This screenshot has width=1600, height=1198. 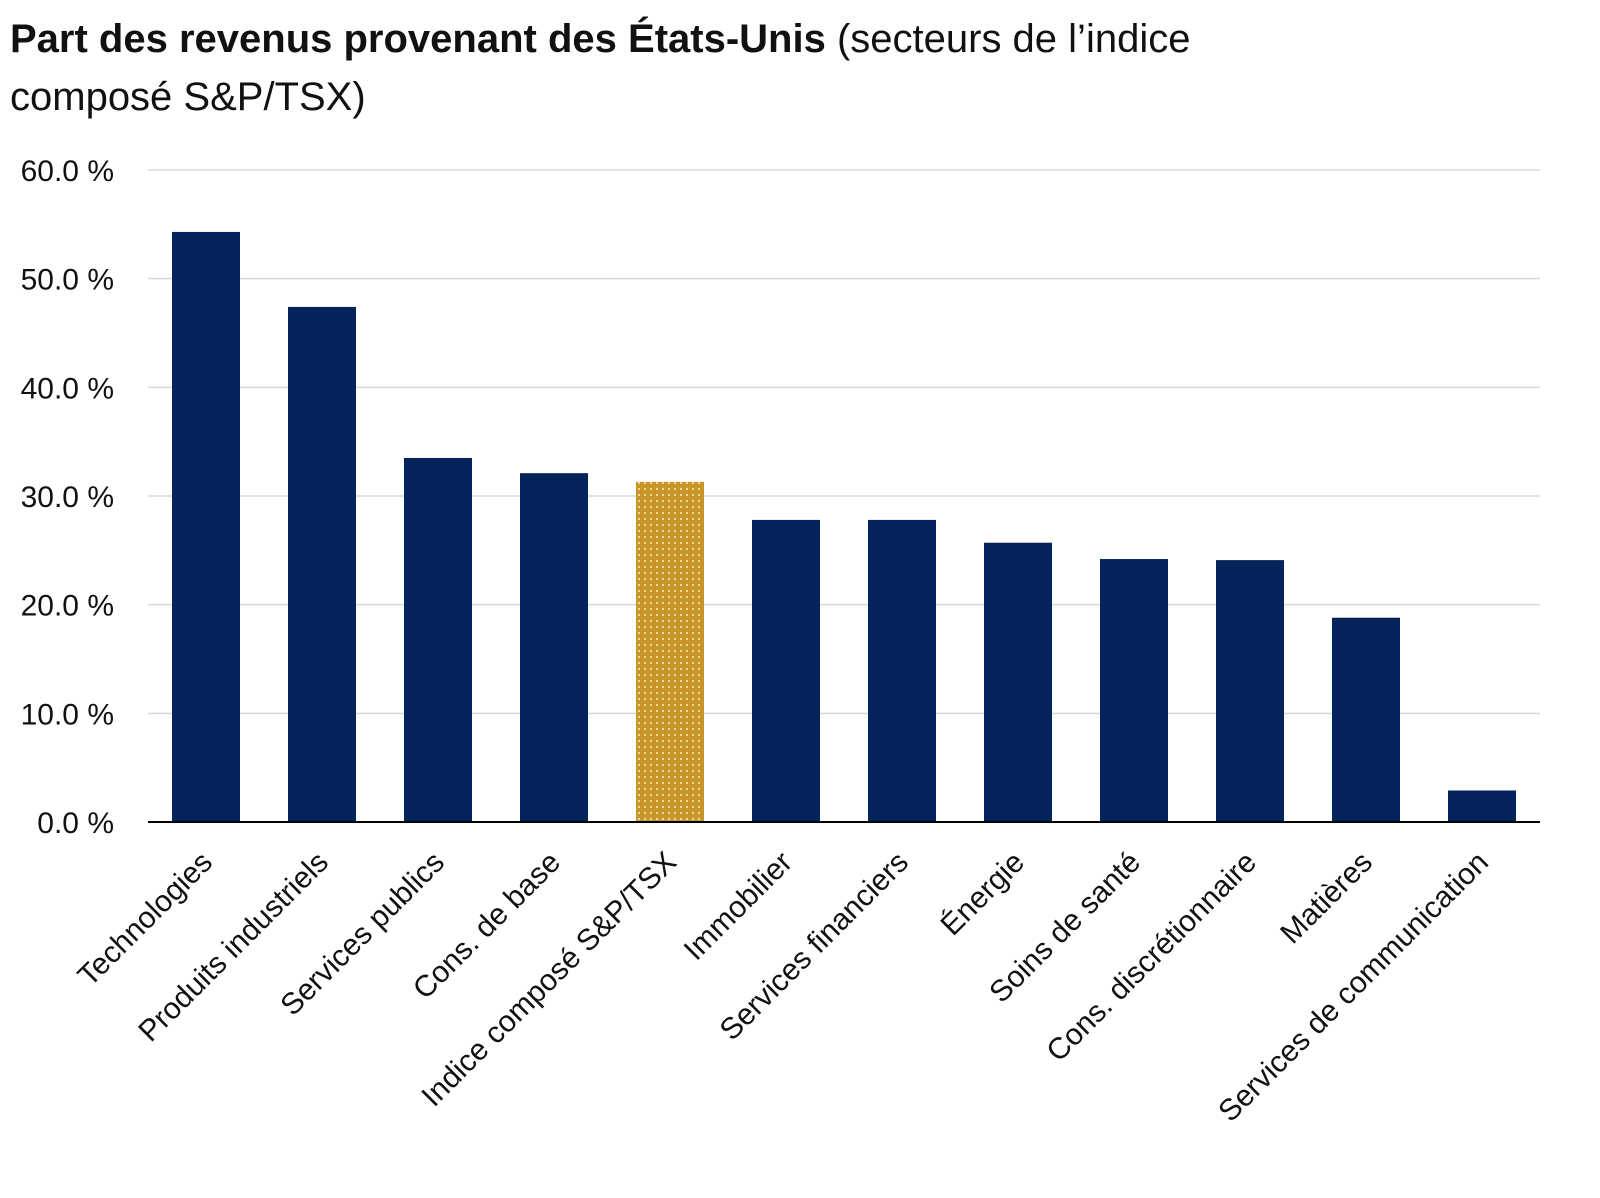 What do you see at coordinates (233, 947) in the screenshot?
I see `x-category-label: Produits industriels` at bounding box center [233, 947].